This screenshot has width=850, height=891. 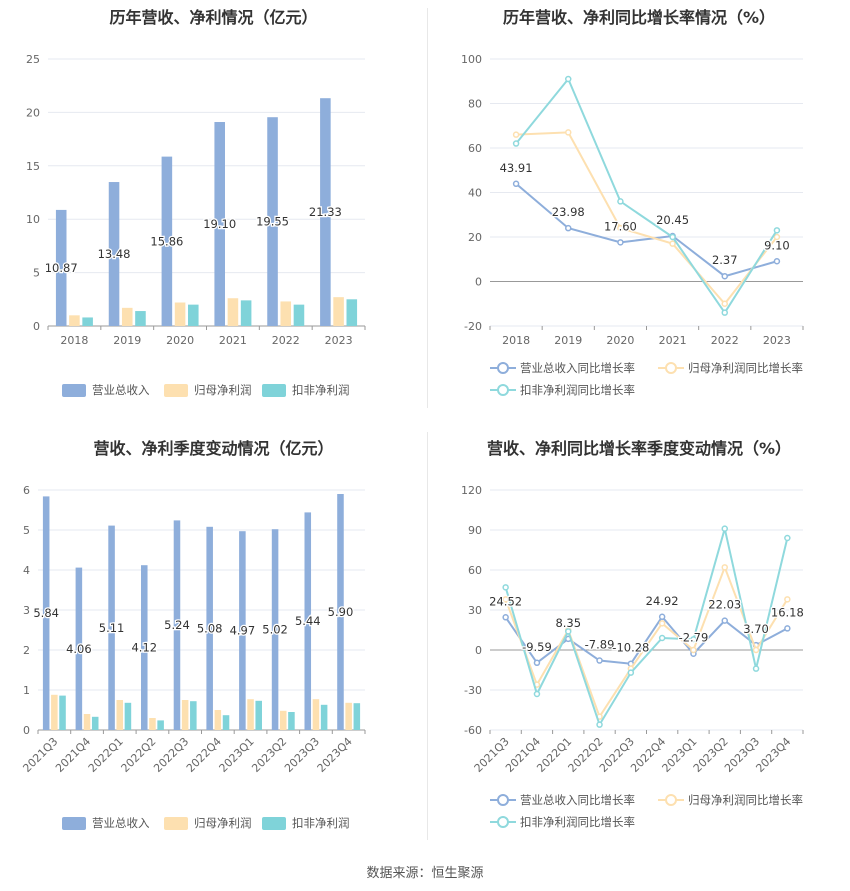 What do you see at coordinates (139, 755) in the screenshot?
I see `x-tick-label: 2022Q2` at bounding box center [139, 755].